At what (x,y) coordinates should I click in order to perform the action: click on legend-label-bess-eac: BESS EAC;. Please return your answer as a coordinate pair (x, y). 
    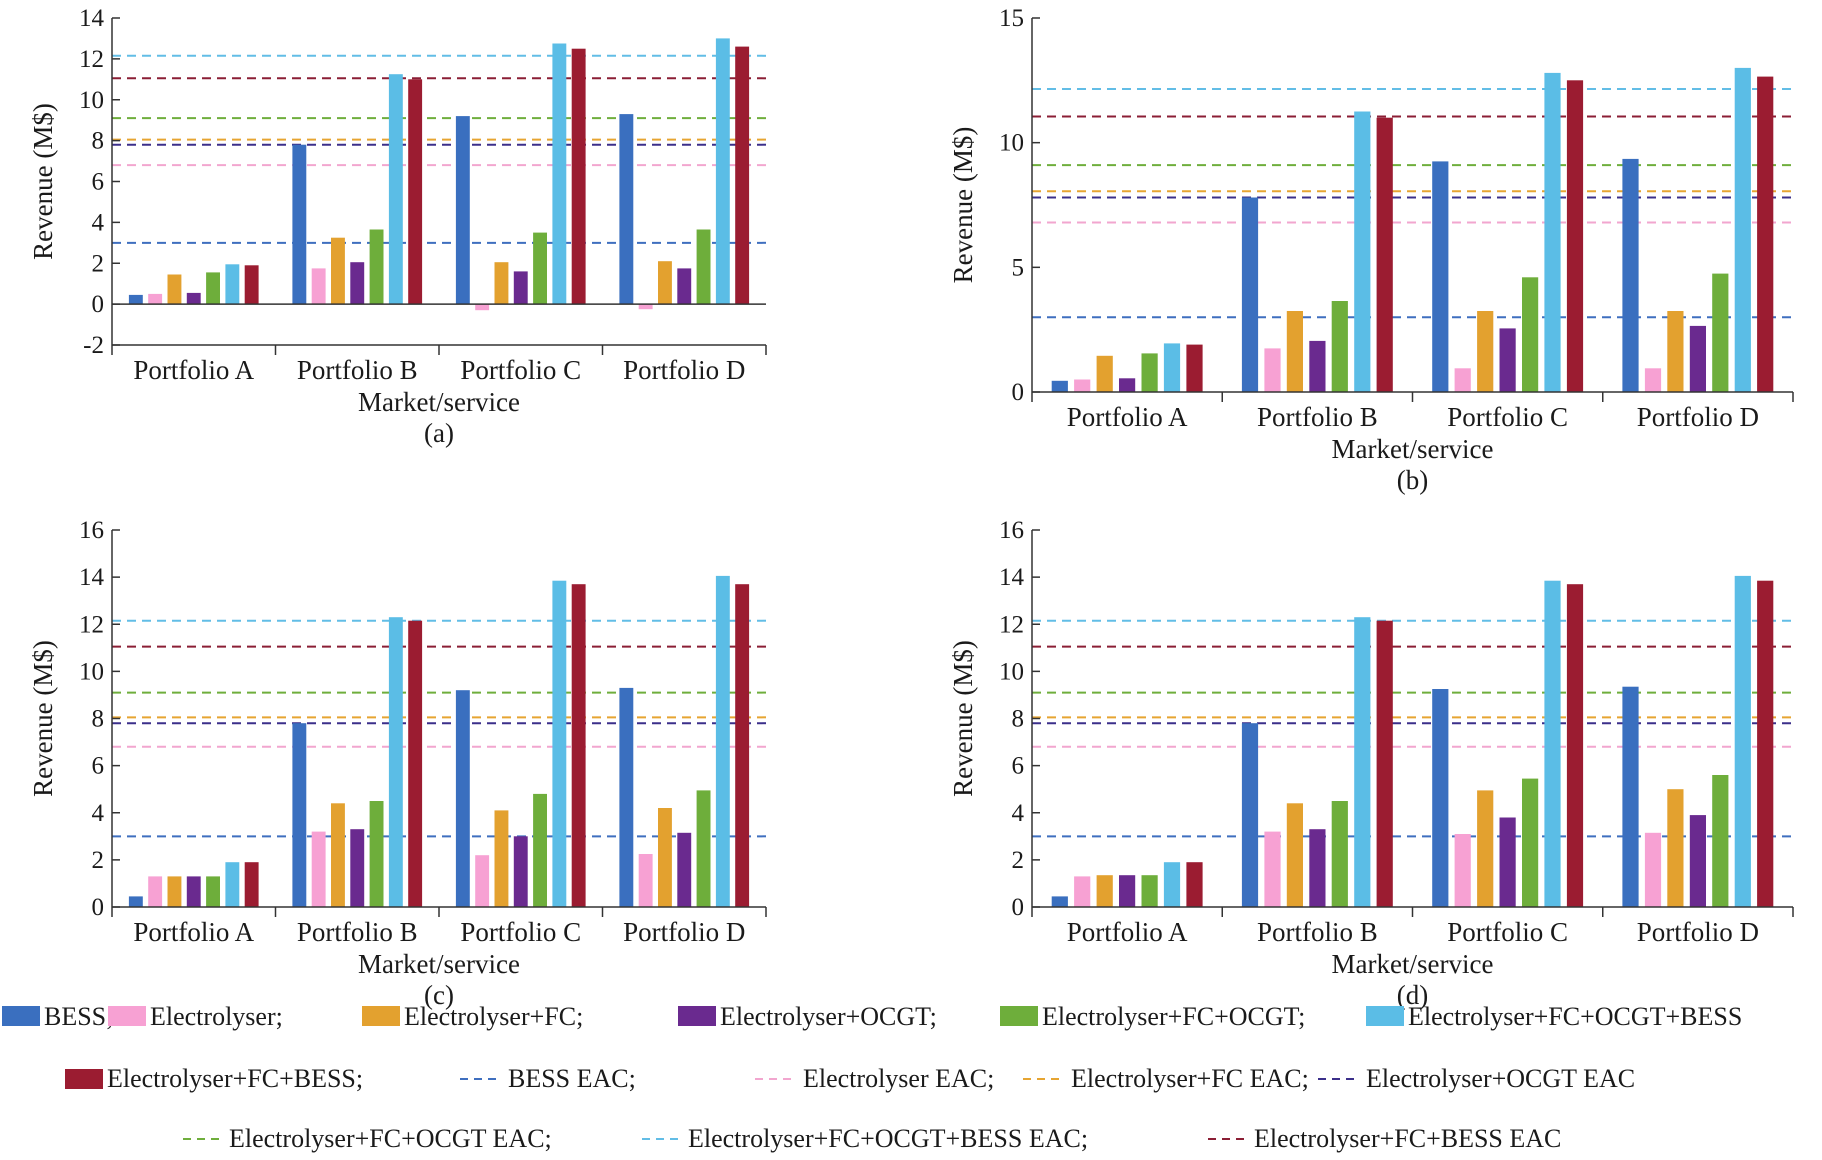
    Looking at the image, I should click on (572, 1078).